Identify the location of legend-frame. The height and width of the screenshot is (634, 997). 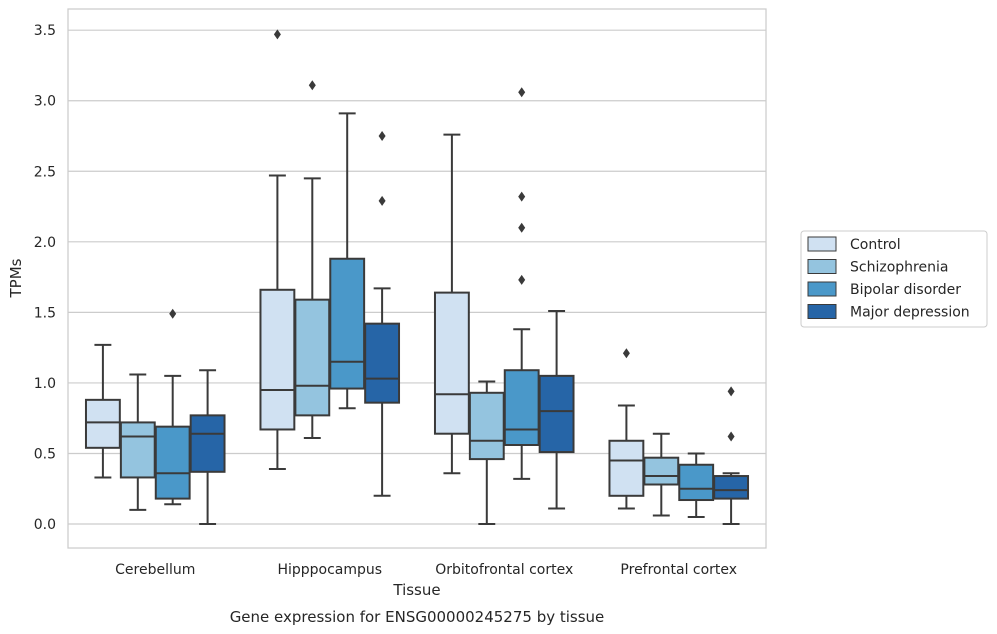
(894, 279).